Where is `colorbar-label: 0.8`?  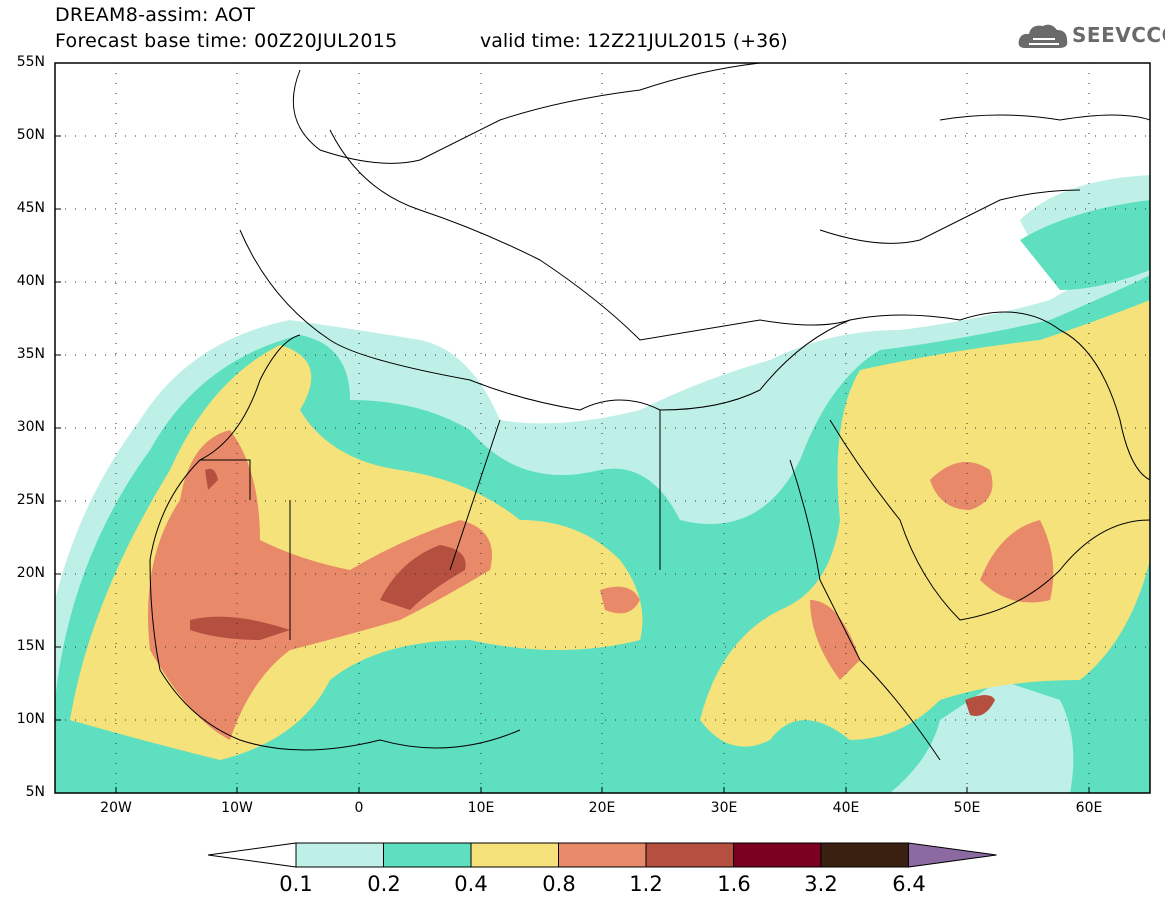 colorbar-label: 0.8 is located at coordinates (559, 884).